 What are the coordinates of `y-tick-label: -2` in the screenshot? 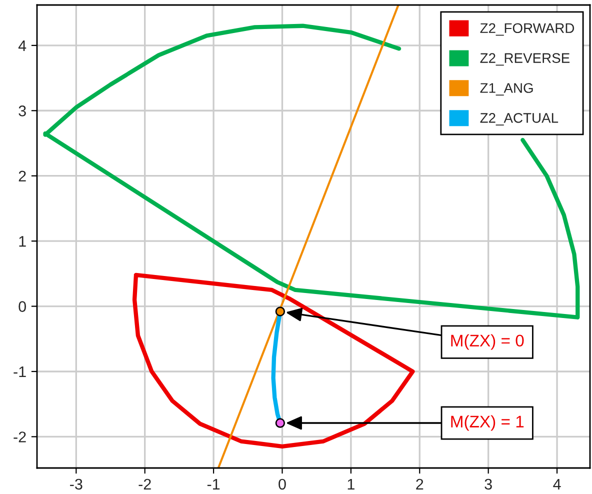 It's located at (20, 437).